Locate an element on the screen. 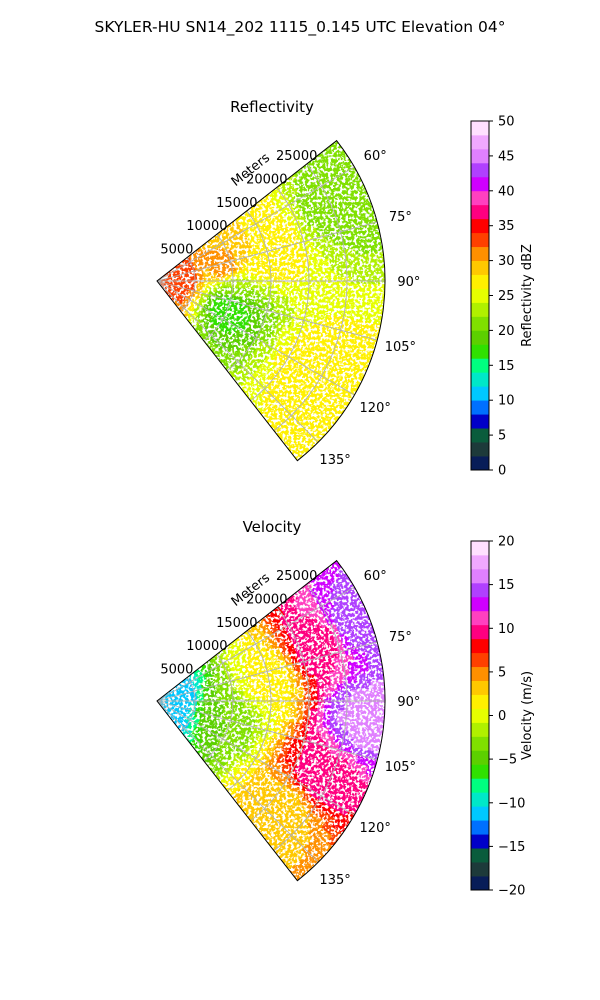  colorbar-tick-label: −20 is located at coordinates (511, 891).